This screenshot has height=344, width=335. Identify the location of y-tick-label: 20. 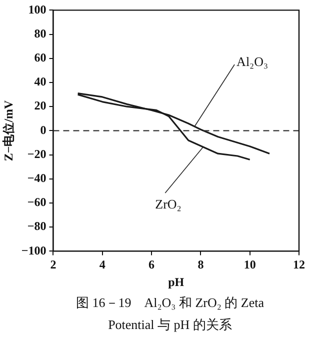
(40, 105).